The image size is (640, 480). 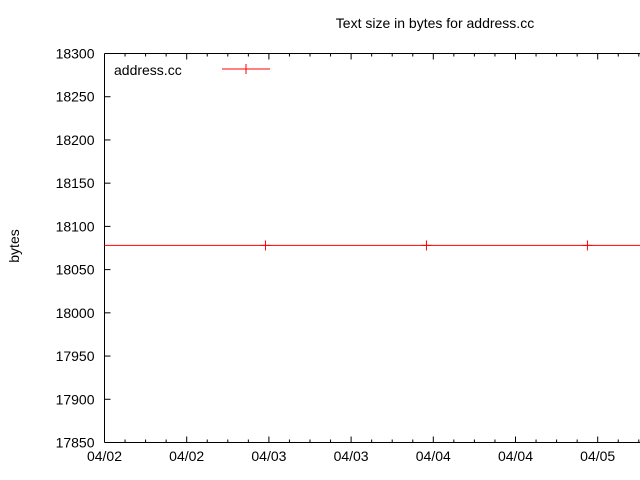 I want to click on y-tick-label: 18250, so click(x=75, y=97).